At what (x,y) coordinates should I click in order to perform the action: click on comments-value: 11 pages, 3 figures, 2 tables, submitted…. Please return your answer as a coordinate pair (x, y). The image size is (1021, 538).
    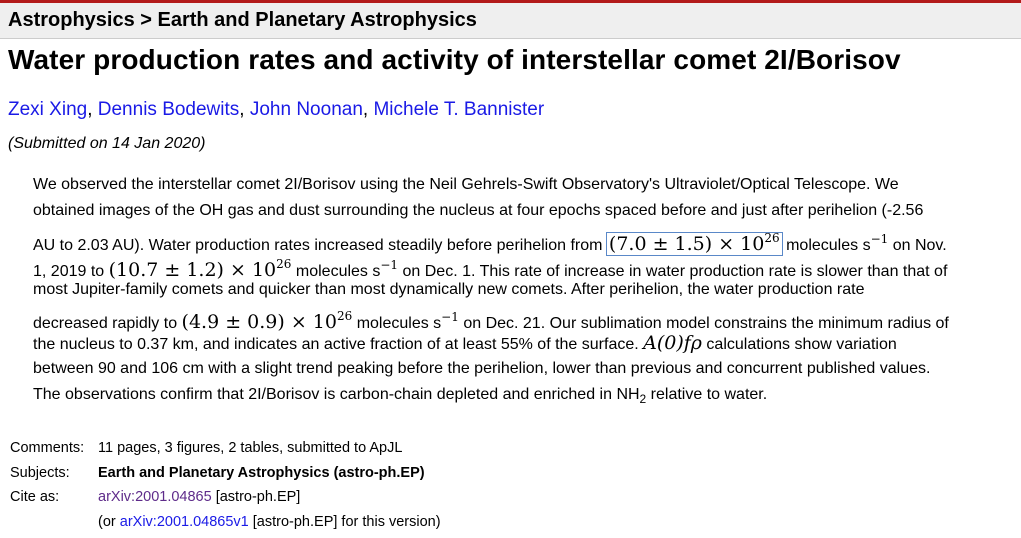
    Looking at the image, I should click on (250, 448).